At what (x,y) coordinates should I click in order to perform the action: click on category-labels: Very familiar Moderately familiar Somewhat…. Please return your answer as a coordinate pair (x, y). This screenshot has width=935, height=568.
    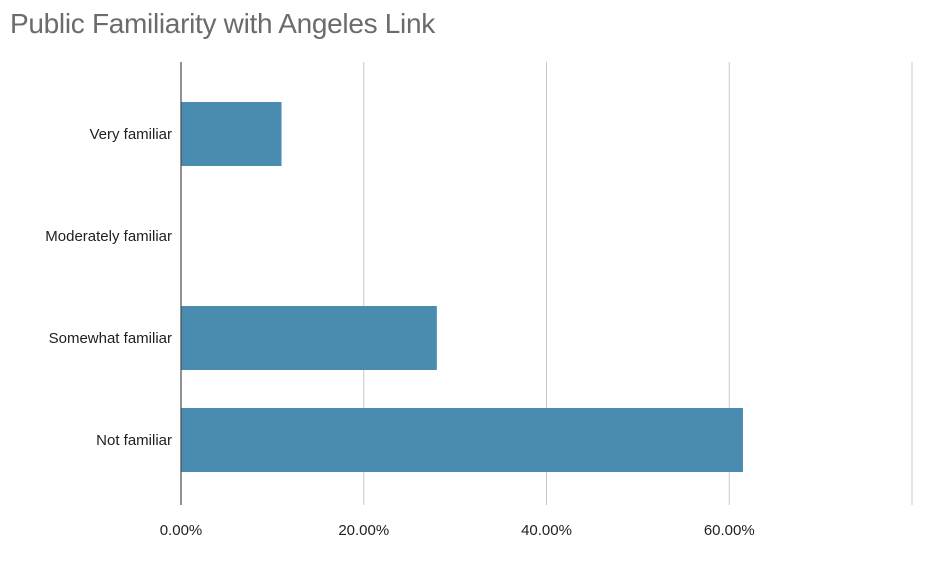
    Looking at the image, I should click on (108, 287).